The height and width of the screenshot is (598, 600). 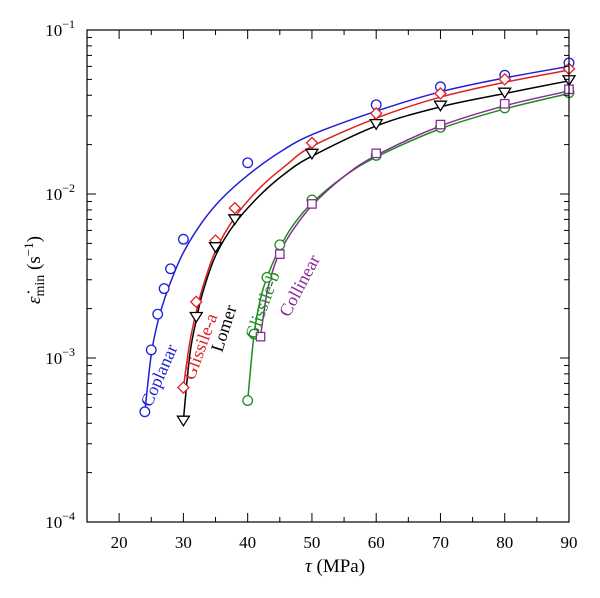 I want to click on x-axis-unit: (MPa), so click(x=338, y=566).